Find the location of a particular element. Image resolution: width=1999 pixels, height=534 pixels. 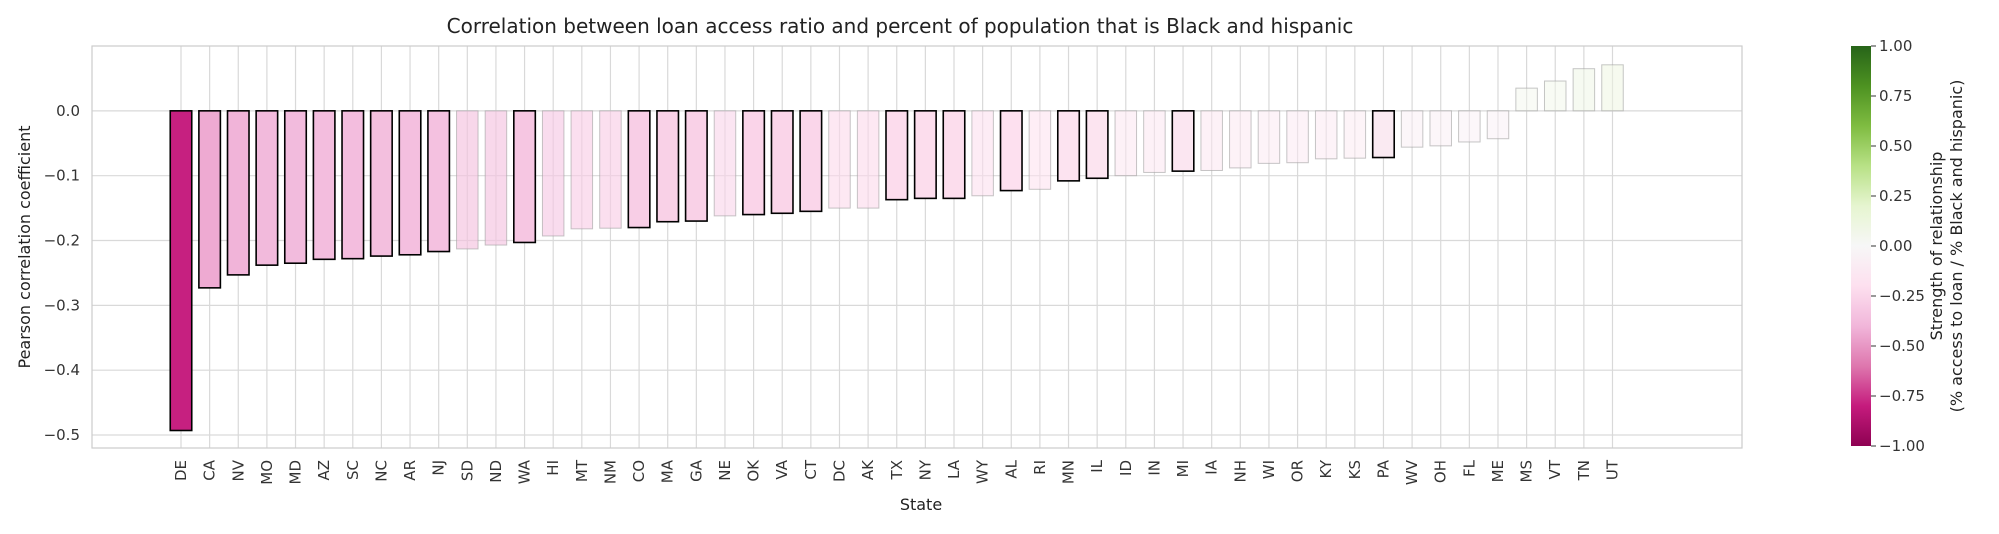

colorbar is located at coordinates (1861, 246).